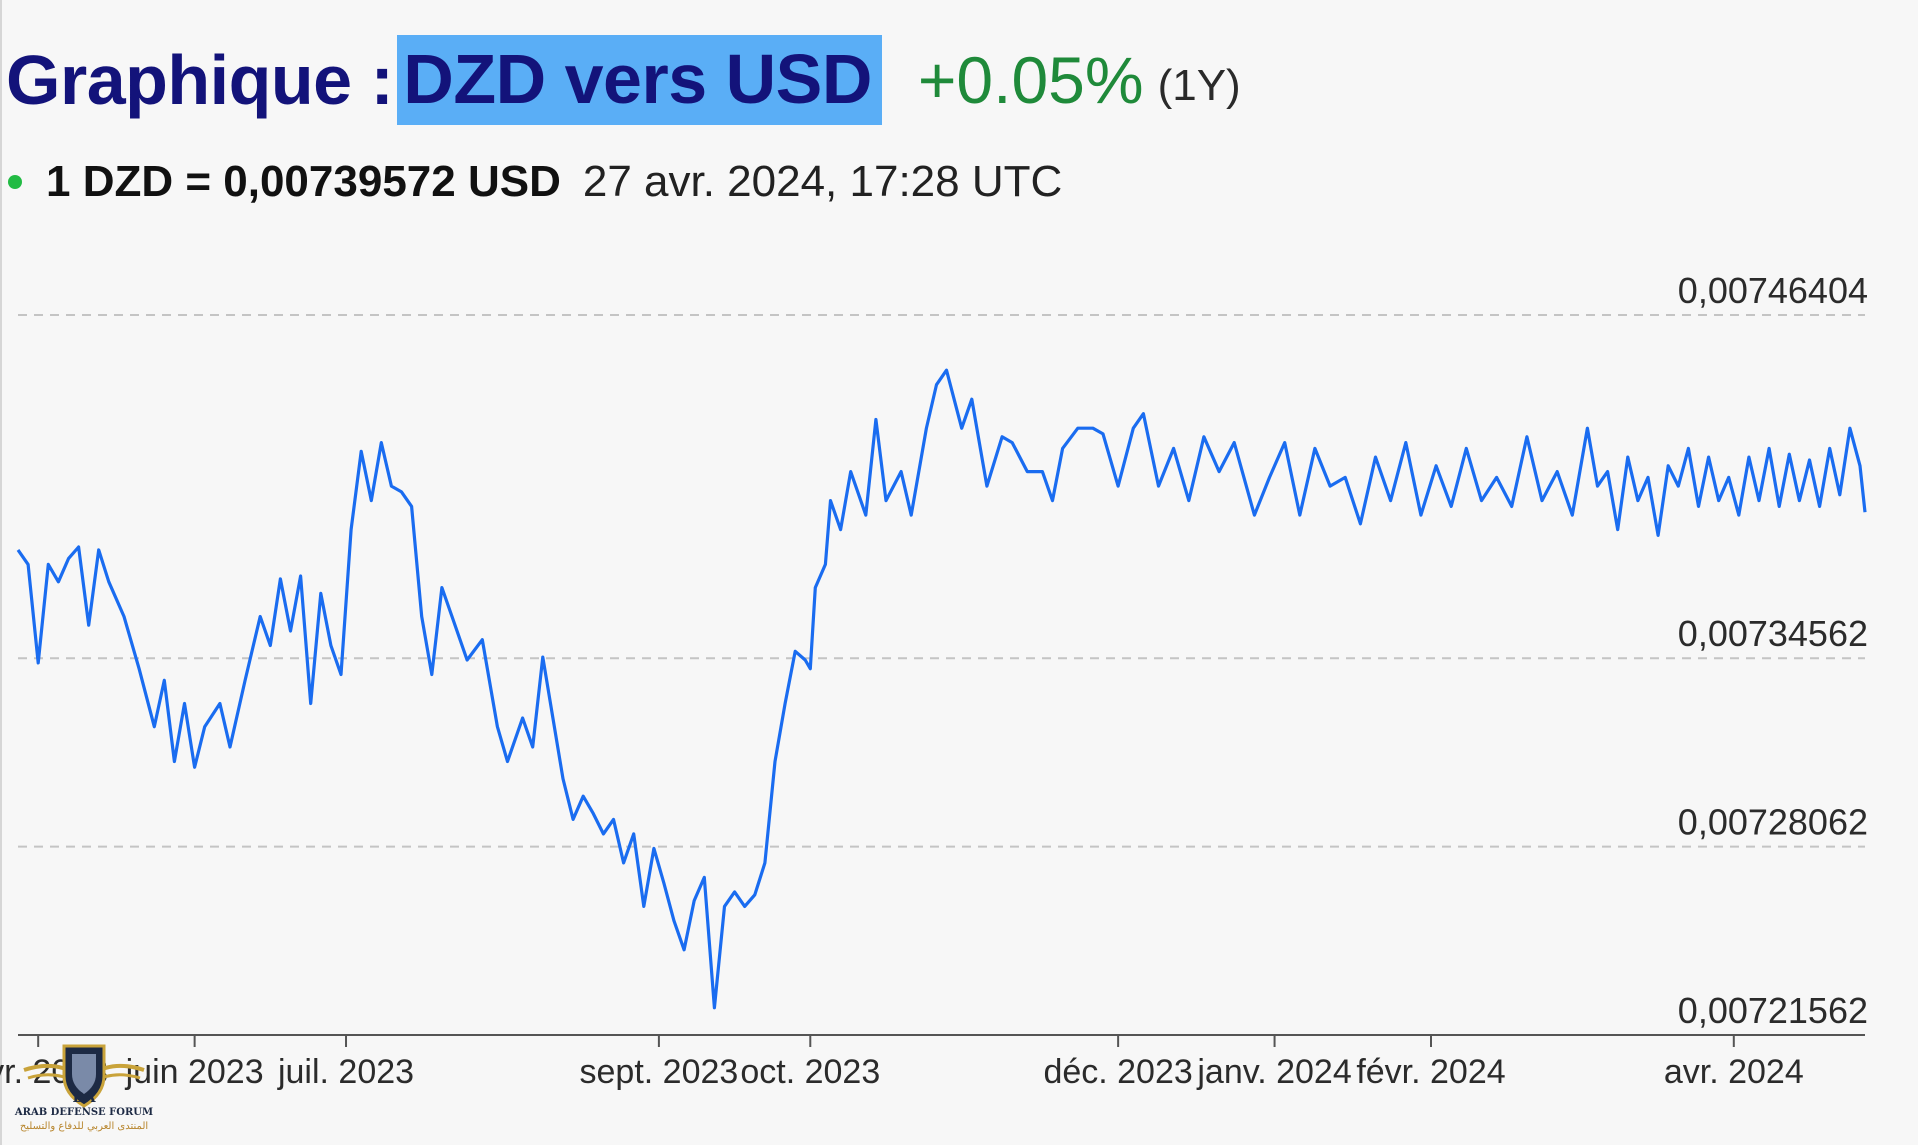 Image resolution: width=1918 pixels, height=1145 pixels. Describe the element at coordinates (659, 1072) in the screenshot. I see `x-tick-label: sept. 2023` at that location.